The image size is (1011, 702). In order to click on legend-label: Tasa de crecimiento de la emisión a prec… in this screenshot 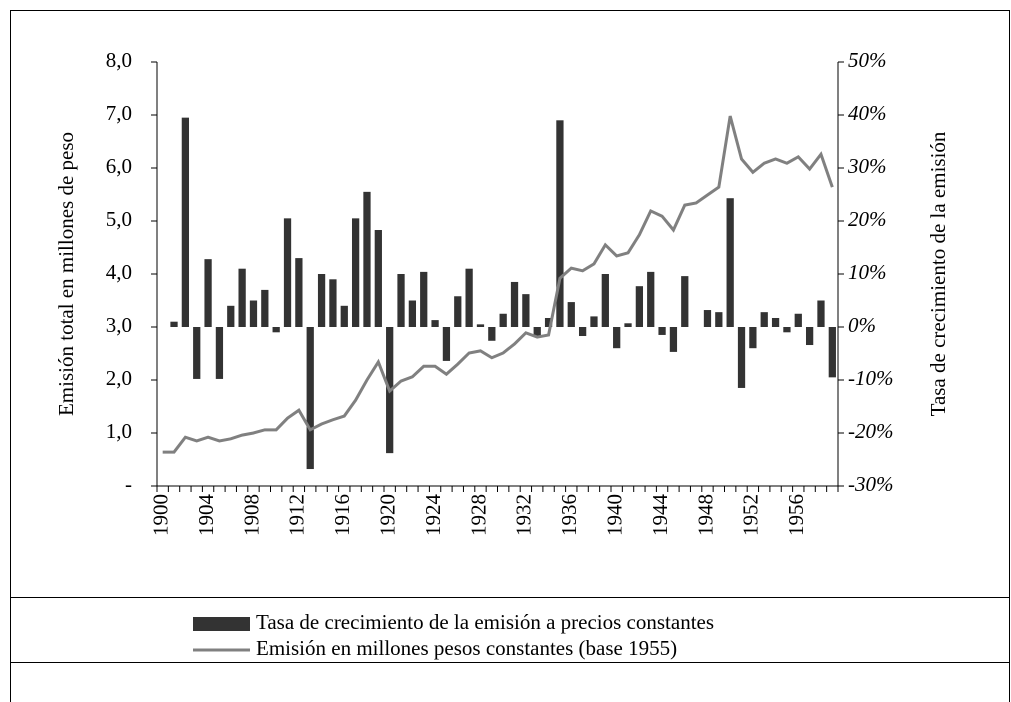, I will do `click(485, 622)`.